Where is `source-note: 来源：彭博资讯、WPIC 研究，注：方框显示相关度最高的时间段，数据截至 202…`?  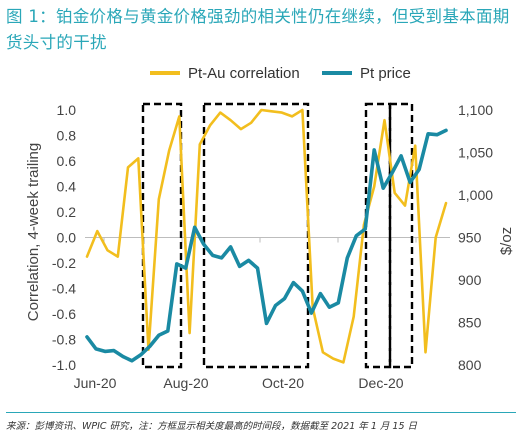
source-note: 来源：彭博资讯、WPIC 研究，注：方框显示相关度最高的时间段，数据截至 202… is located at coordinates (212, 426).